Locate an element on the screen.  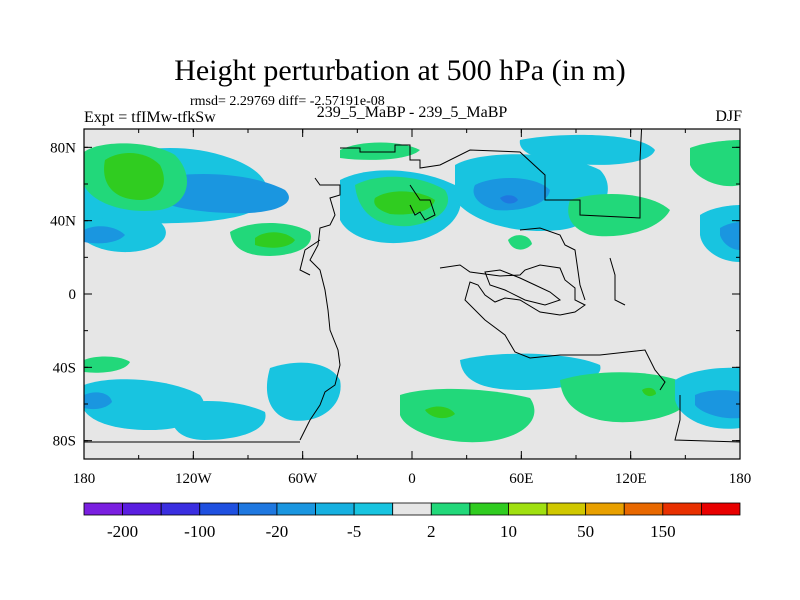
colorbar-label: 2 is located at coordinates (431, 531).